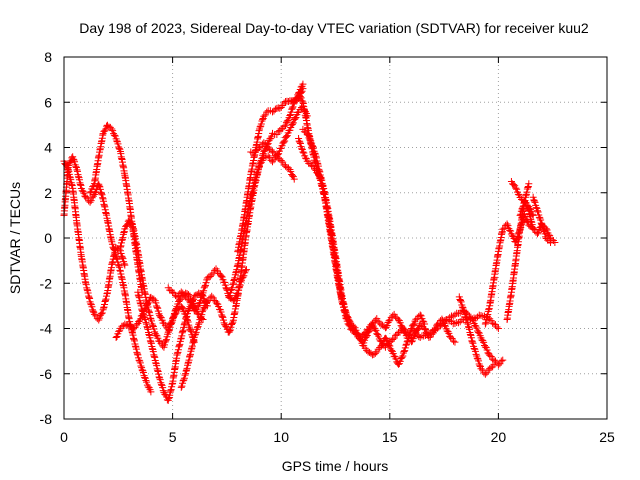 Image resolution: width=640 pixels, height=480 pixels. What do you see at coordinates (64, 437) in the screenshot?
I see `x-tick-label: 0` at bounding box center [64, 437].